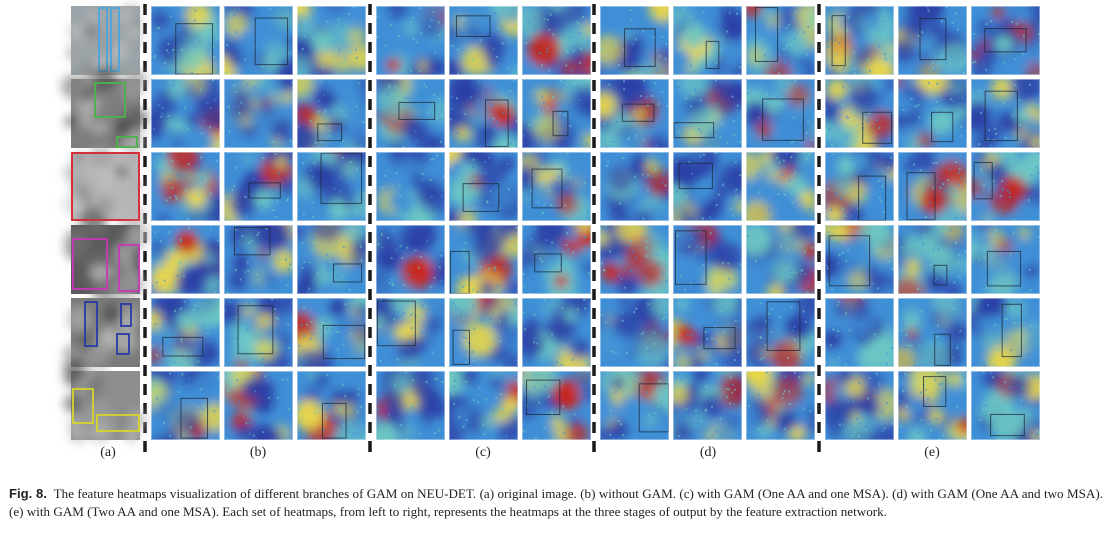  I want to click on column-label-e: (e), so click(932, 452).